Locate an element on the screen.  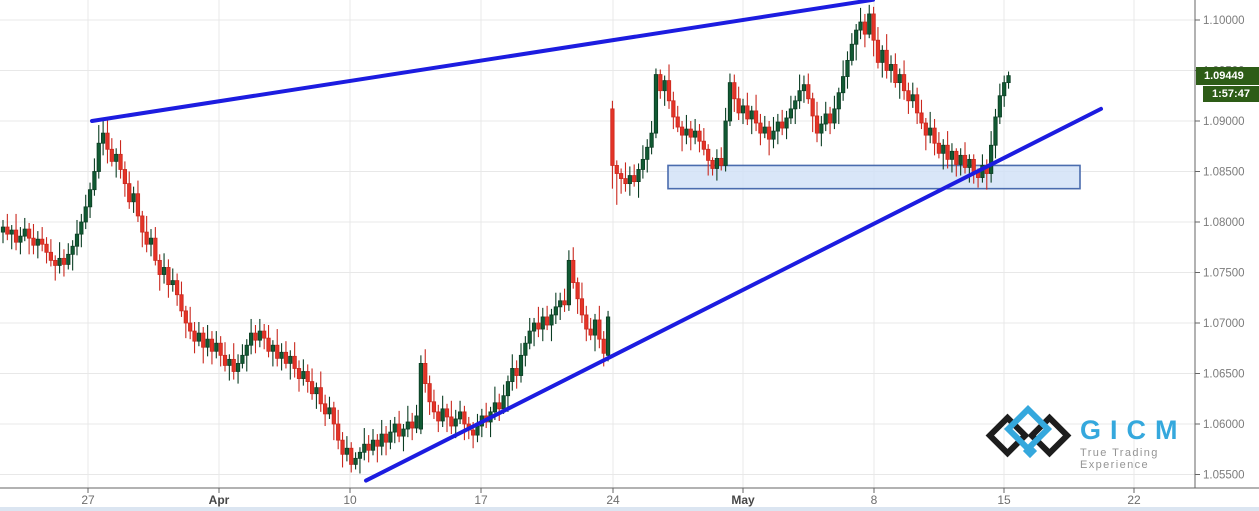
logo-wordmark: GICM is located at coordinates (1133, 430).